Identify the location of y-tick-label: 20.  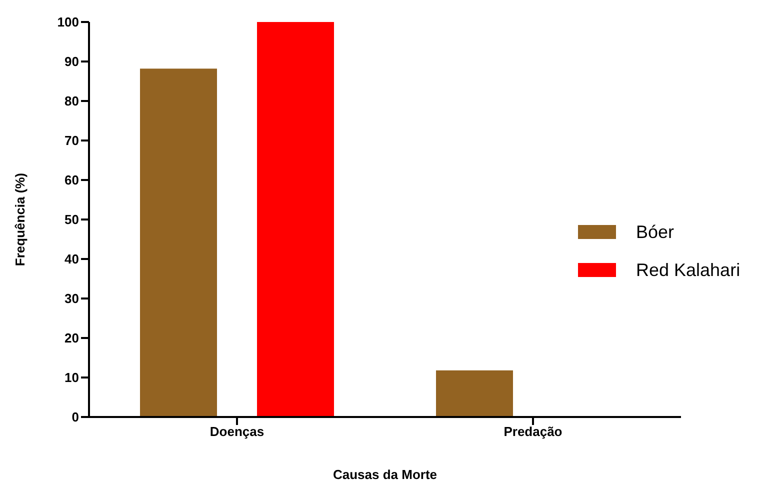
(71, 338).